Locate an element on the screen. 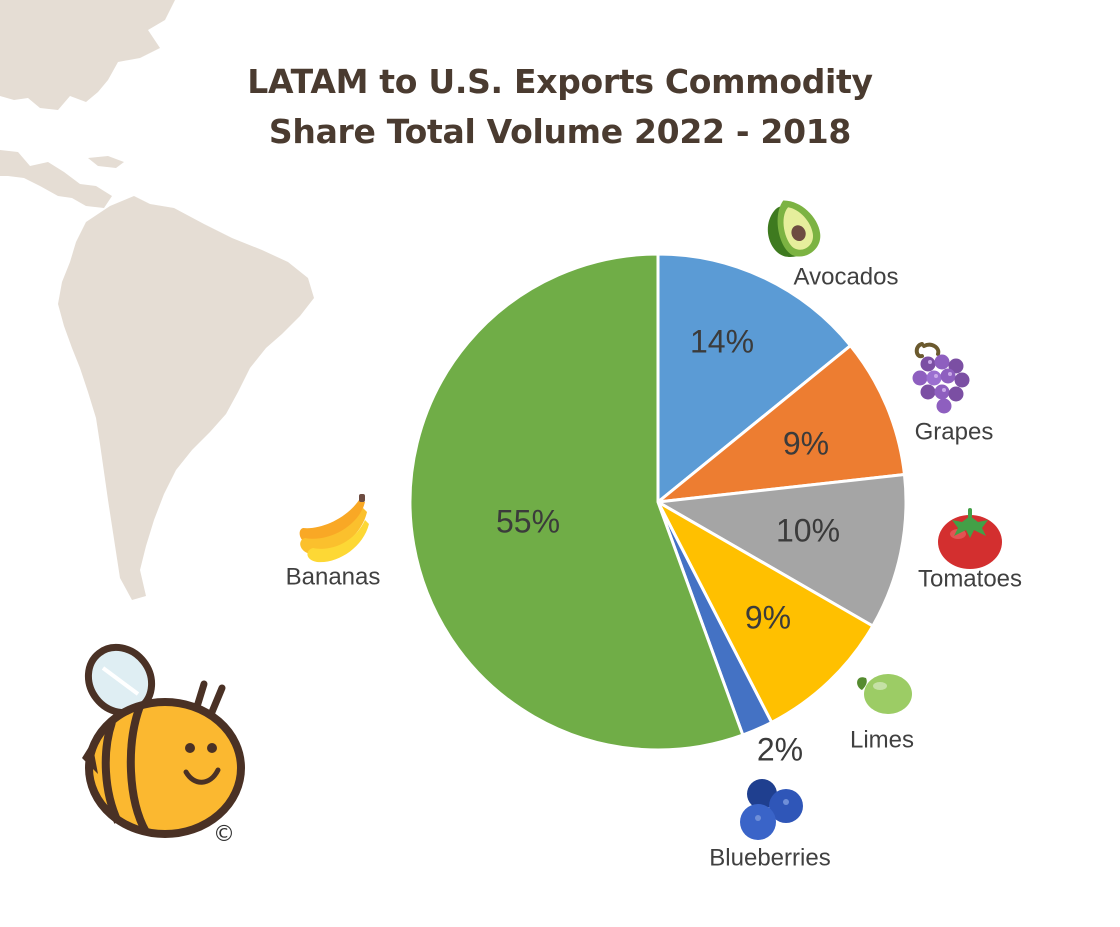  grapes-icon is located at coordinates (941, 378).